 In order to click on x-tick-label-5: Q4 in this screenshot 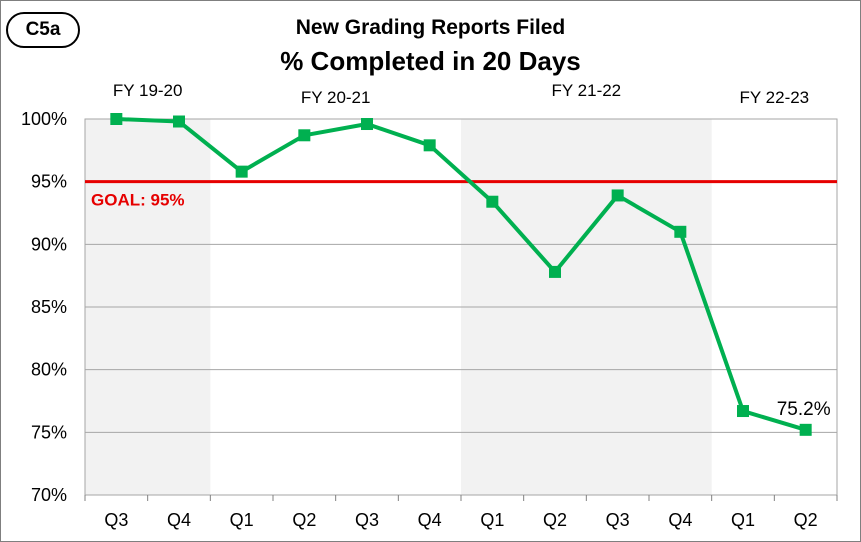, I will do `click(430, 520)`.